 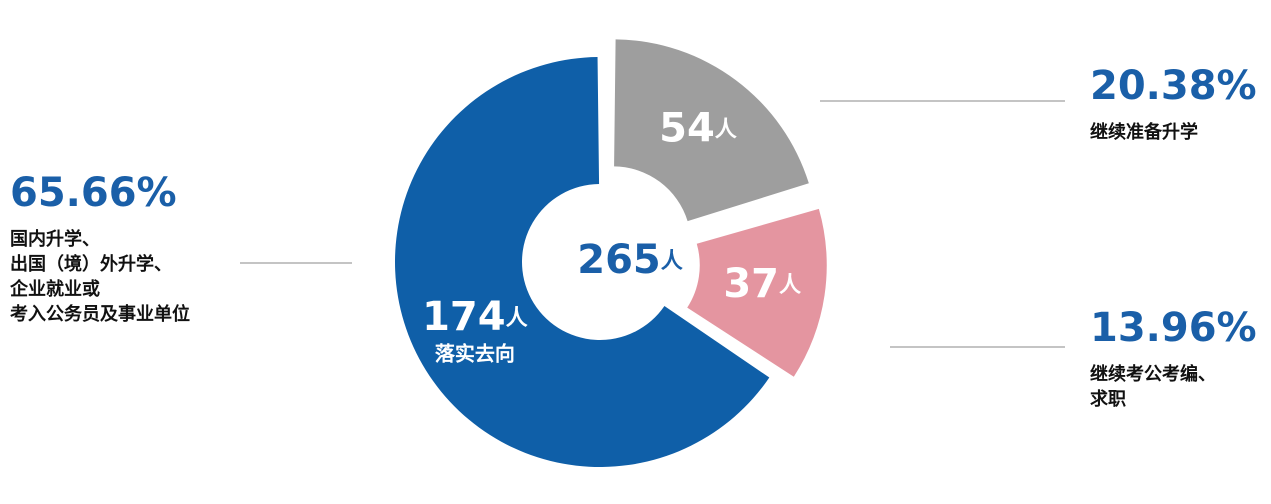 What do you see at coordinates (54, 289) in the screenshot?
I see `category-label: 企业就业或` at bounding box center [54, 289].